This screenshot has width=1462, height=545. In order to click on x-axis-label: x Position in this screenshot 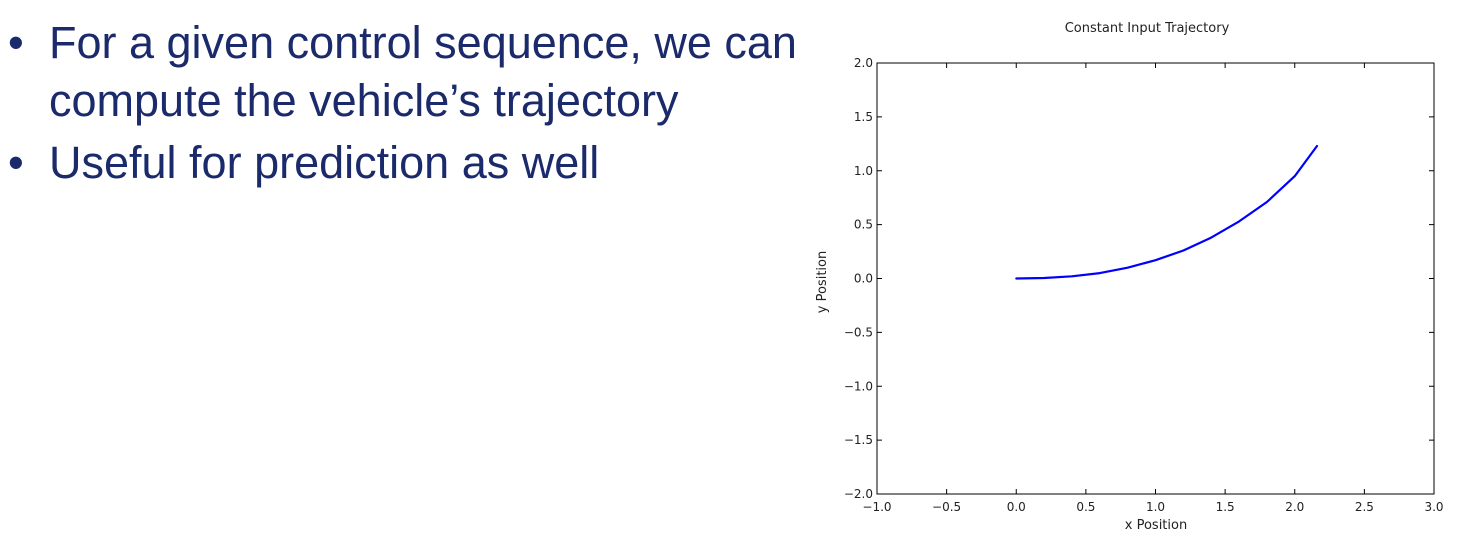, I will do `click(1156, 525)`.